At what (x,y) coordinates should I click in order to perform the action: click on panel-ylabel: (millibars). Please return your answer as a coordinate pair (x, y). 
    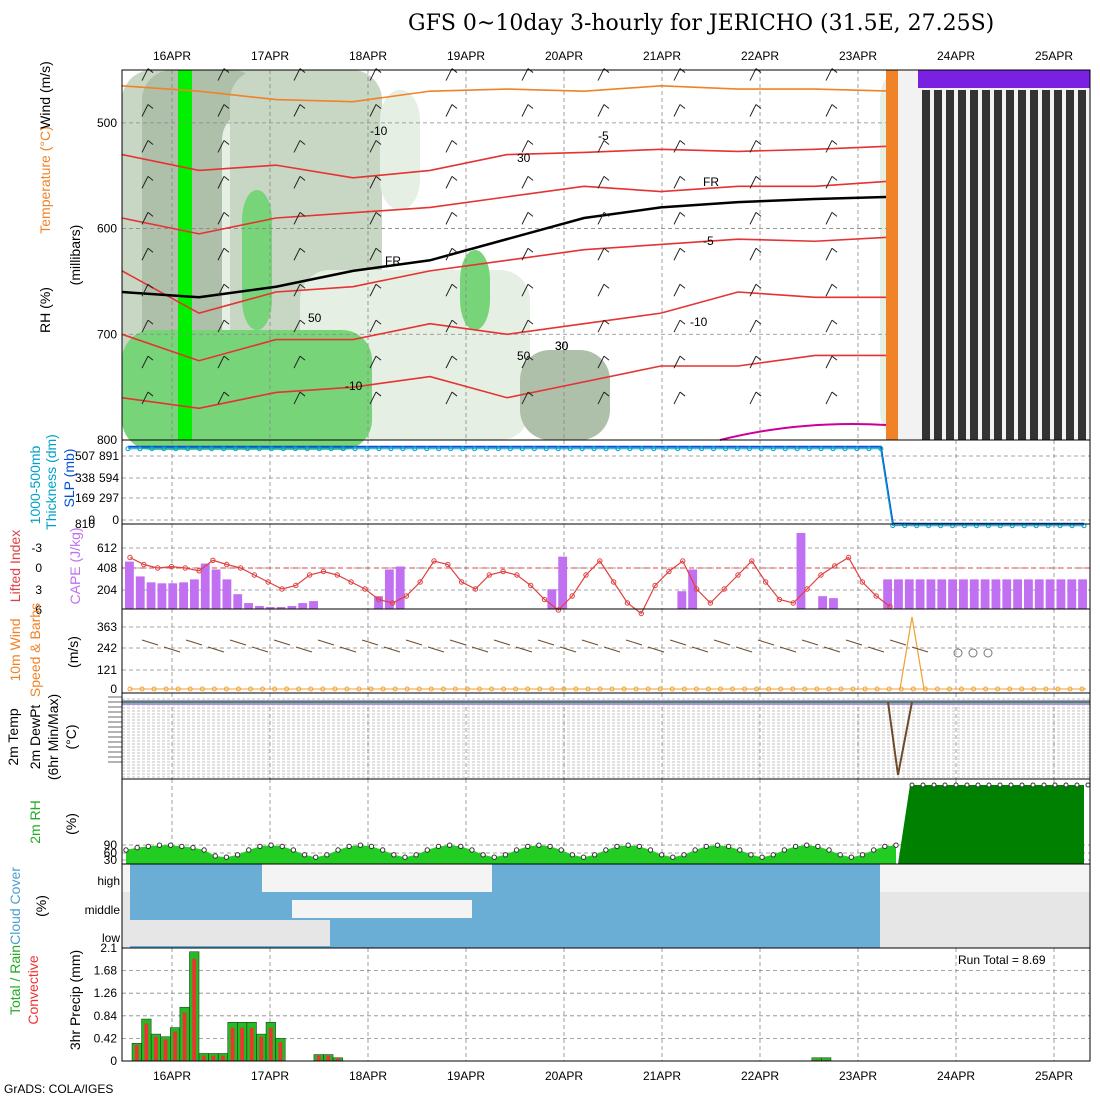
    Looking at the image, I should click on (75, 255).